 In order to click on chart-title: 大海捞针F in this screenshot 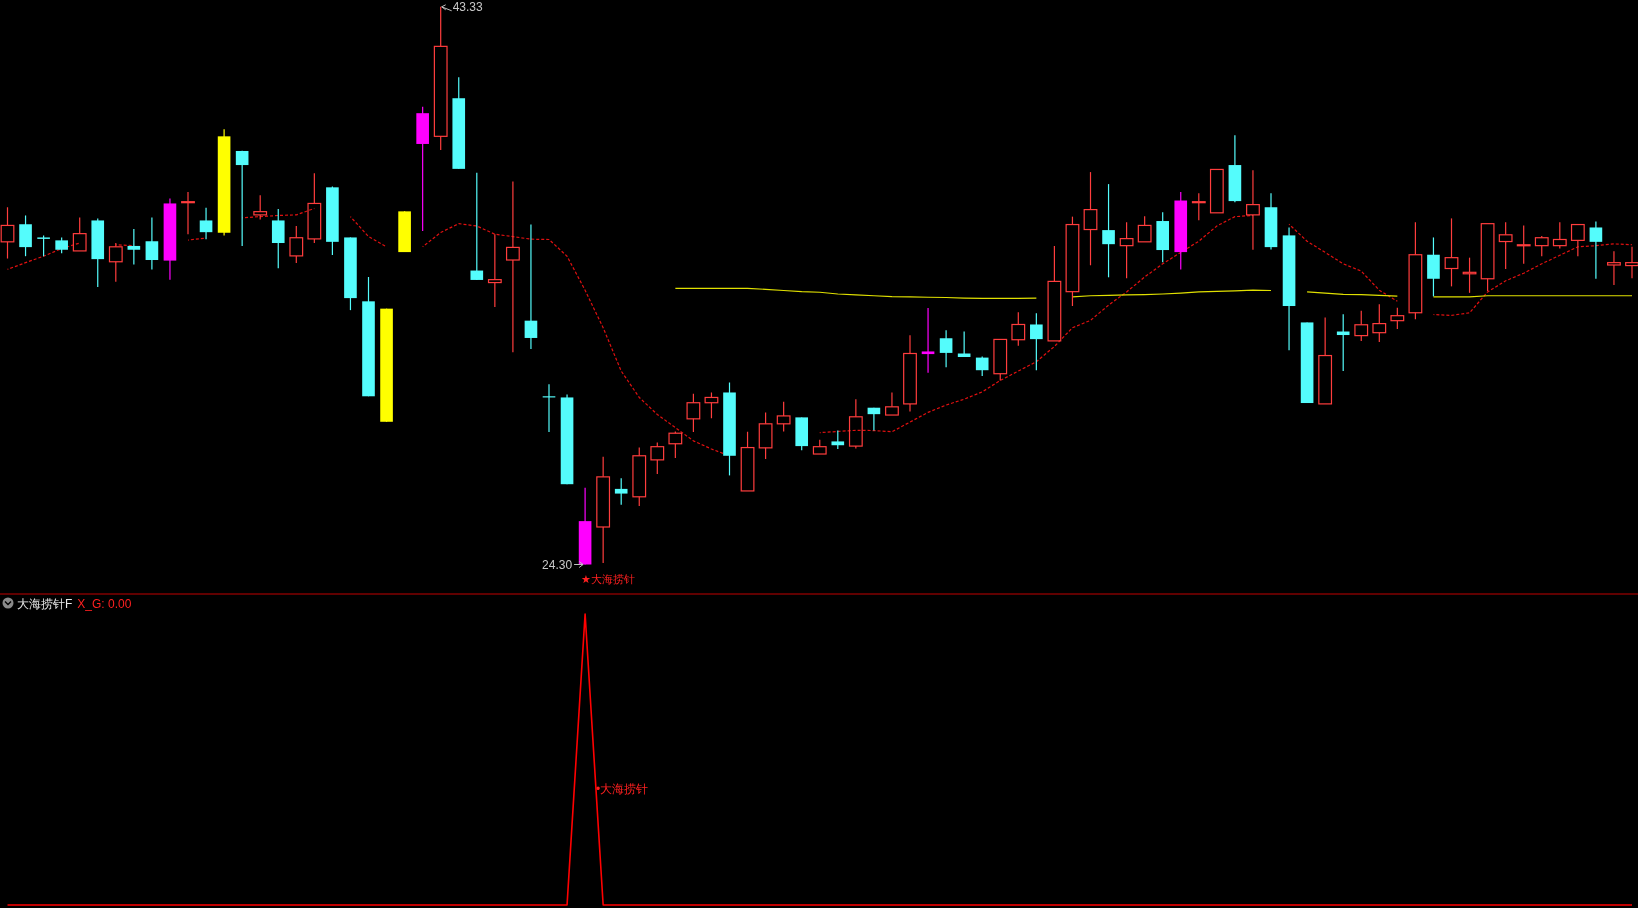, I will do `click(45, 603)`.